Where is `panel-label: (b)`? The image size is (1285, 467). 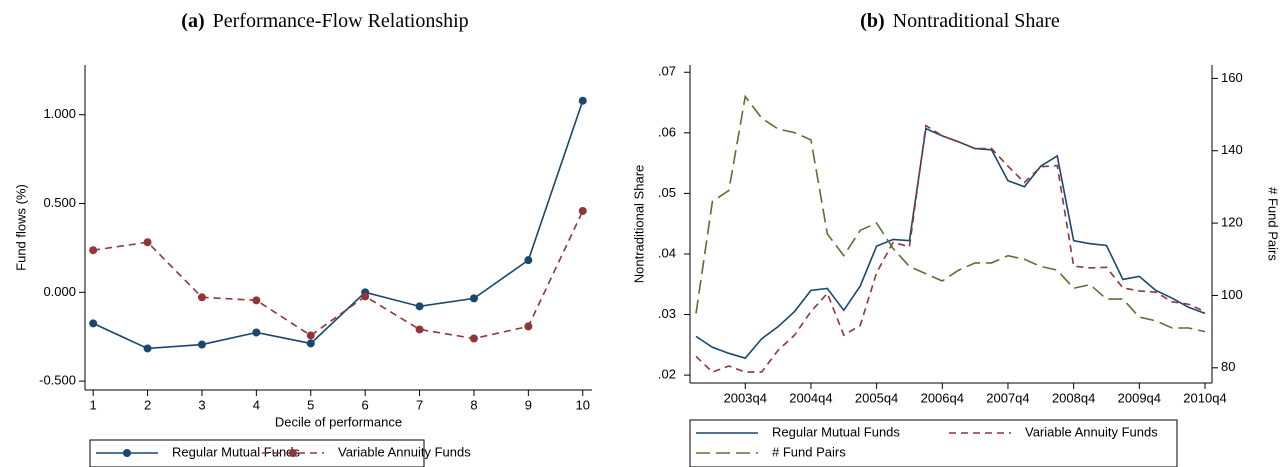
panel-label: (b) is located at coordinates (872, 21).